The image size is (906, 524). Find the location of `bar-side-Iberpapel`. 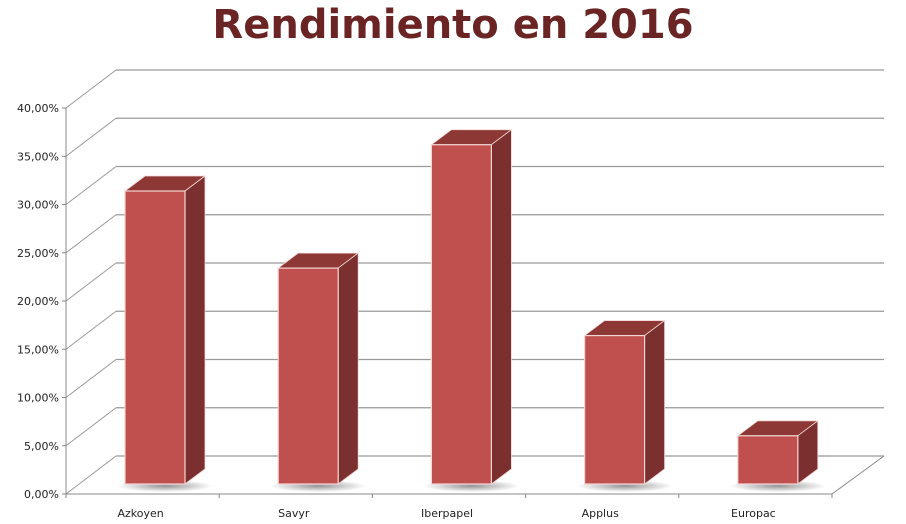

bar-side-Iberpapel is located at coordinates (501, 306).